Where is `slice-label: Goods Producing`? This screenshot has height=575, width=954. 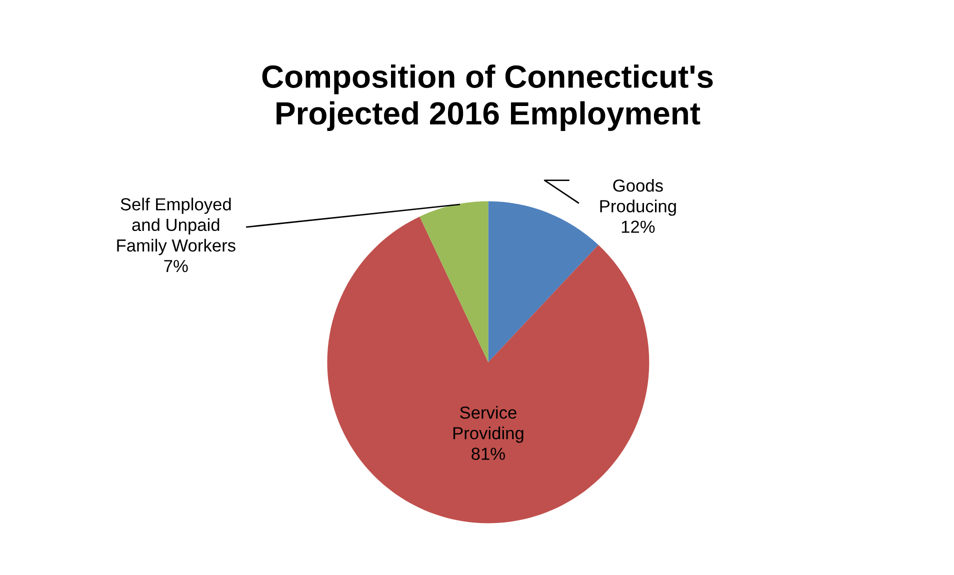
slice-label: Goods Producing is located at coordinates (638, 197).